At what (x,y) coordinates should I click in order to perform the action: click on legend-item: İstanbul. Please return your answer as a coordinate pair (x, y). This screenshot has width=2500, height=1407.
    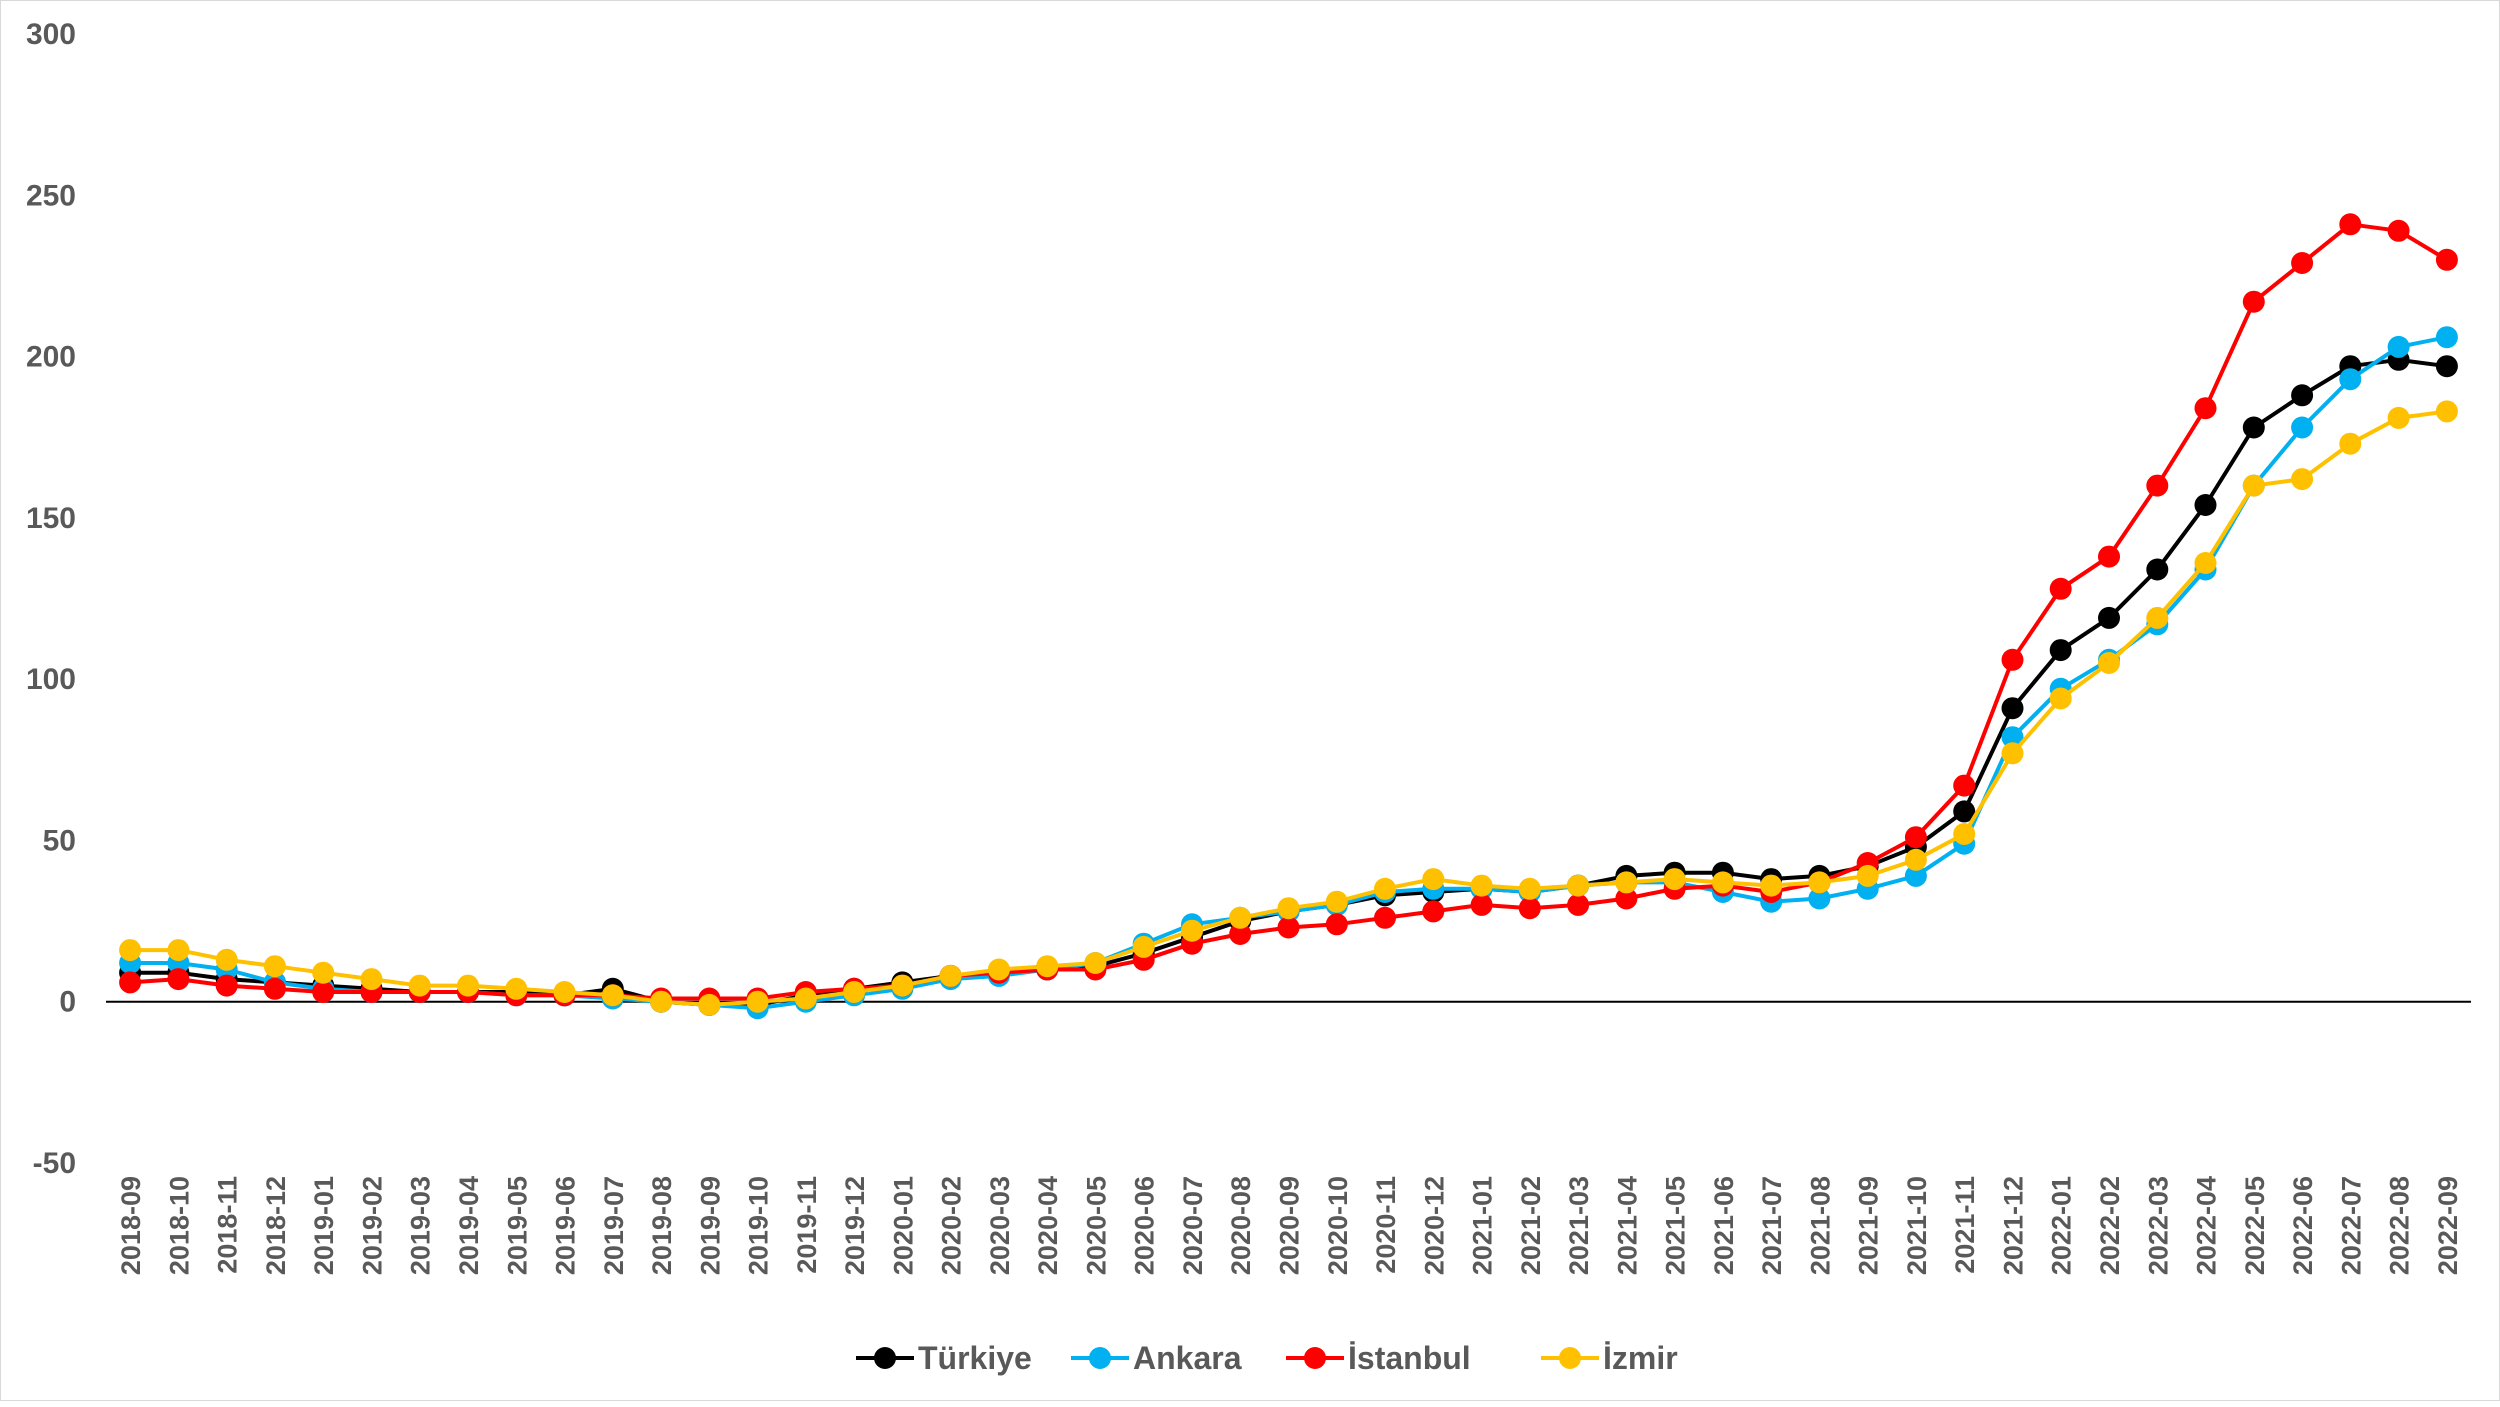
    Looking at the image, I should click on (1378, 1358).